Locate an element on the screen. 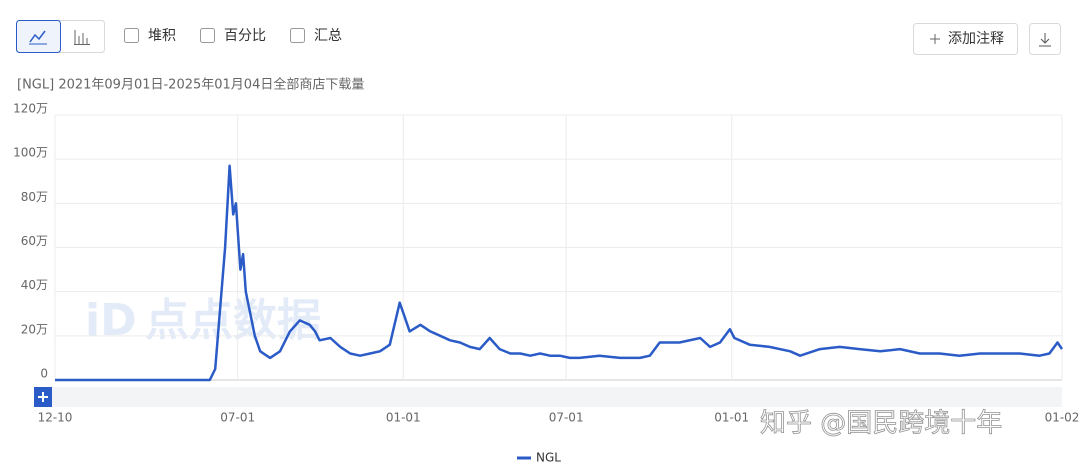 The image size is (1080, 466). zhihu-watermark: 知乎 @国民跨境十年 is located at coordinates (881, 424).